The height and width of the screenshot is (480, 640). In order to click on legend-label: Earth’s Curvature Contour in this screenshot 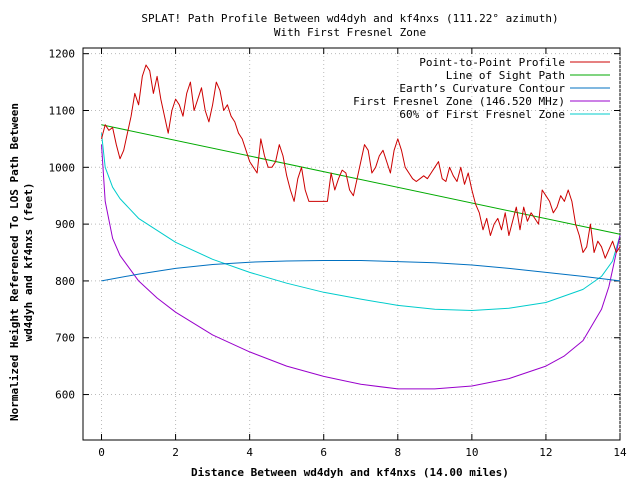, I will do `click(482, 88)`.